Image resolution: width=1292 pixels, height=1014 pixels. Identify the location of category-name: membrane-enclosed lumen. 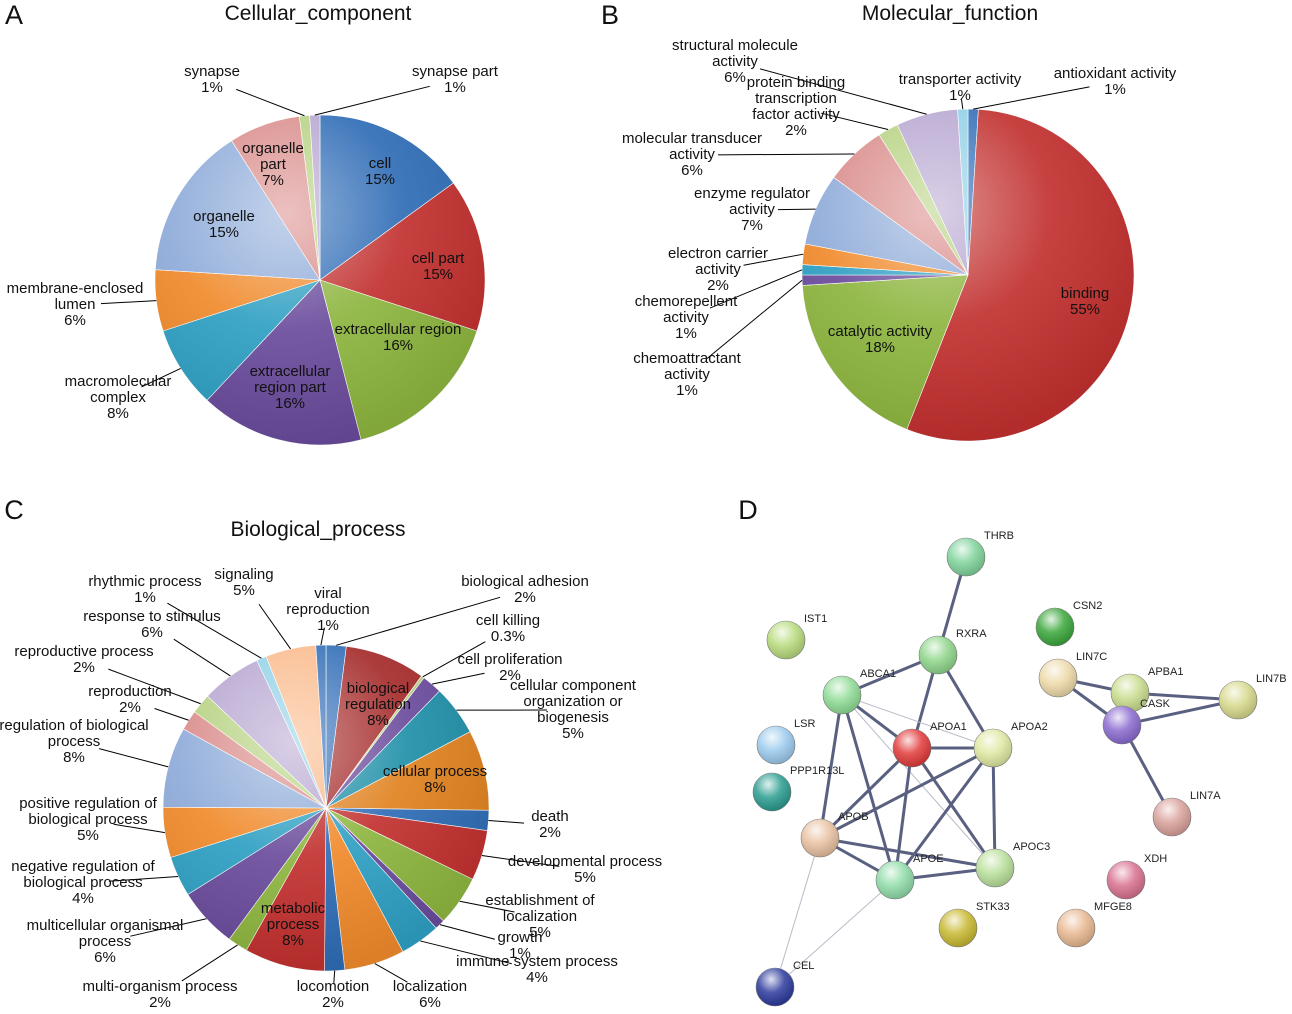
(75, 296).